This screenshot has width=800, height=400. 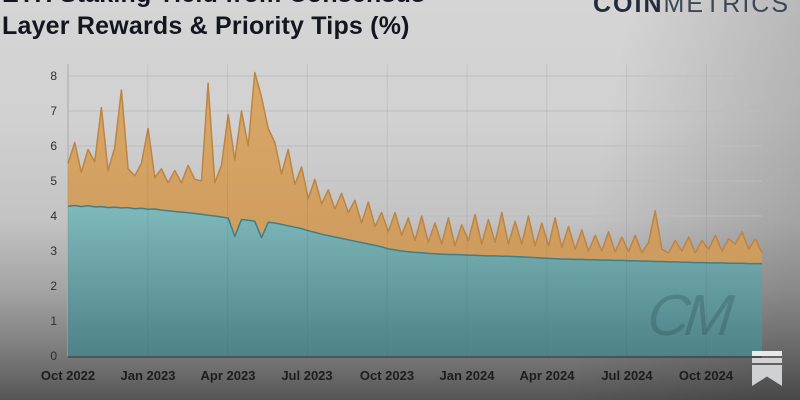 I want to click on logo-coin-text: COIN, so click(x=628, y=9).